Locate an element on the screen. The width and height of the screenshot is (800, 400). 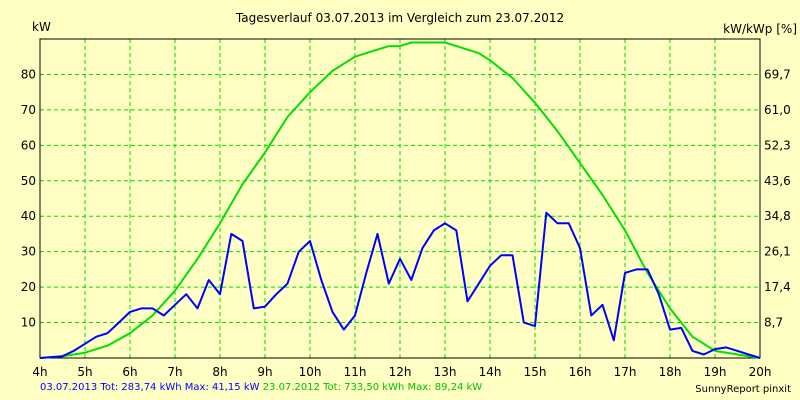
y-tick-label-left: 80 is located at coordinates (28, 74).